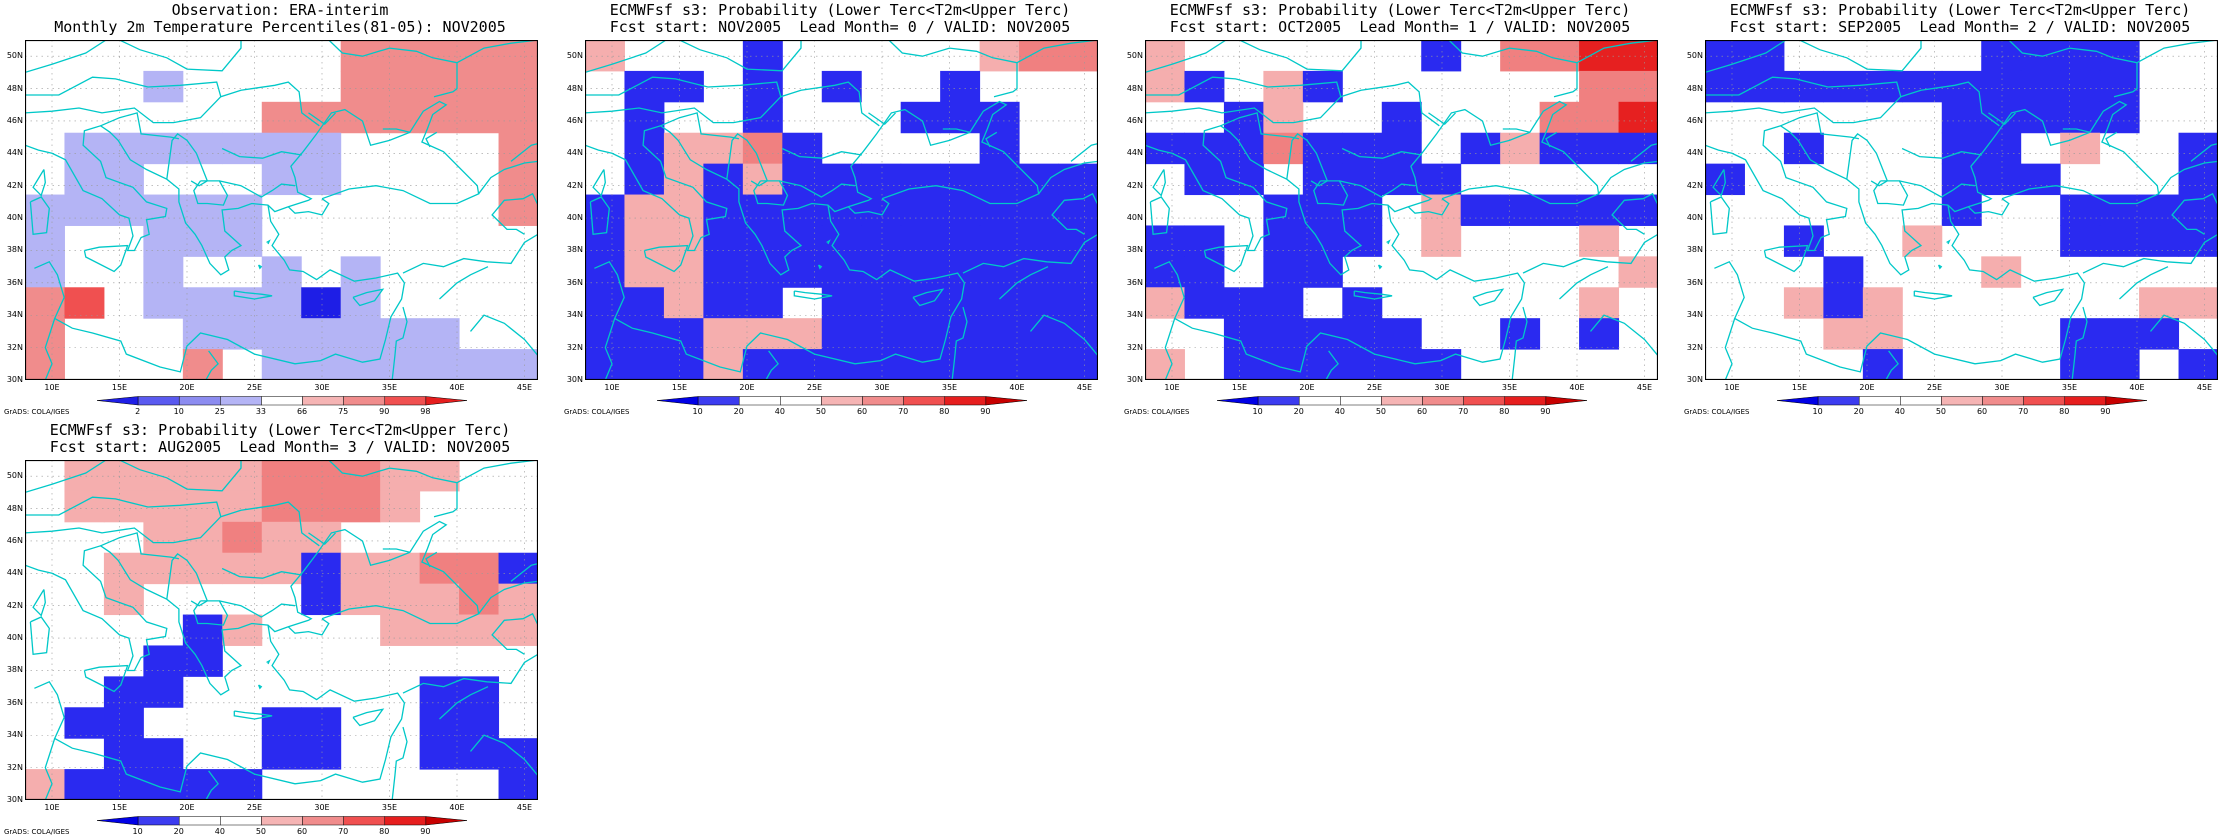 Image resolution: width=2240 pixels, height=840 pixels. Describe the element at coordinates (384, 411) in the screenshot. I see `colorbar-label: 90` at that location.